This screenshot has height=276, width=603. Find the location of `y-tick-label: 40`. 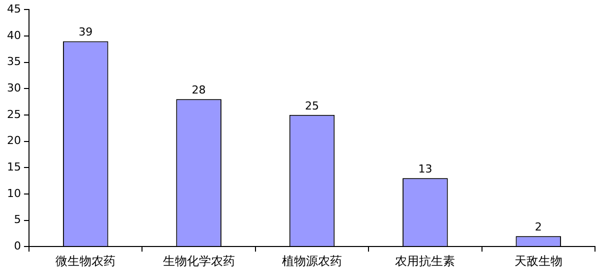

y-tick-label: 40 is located at coordinates (13, 35).